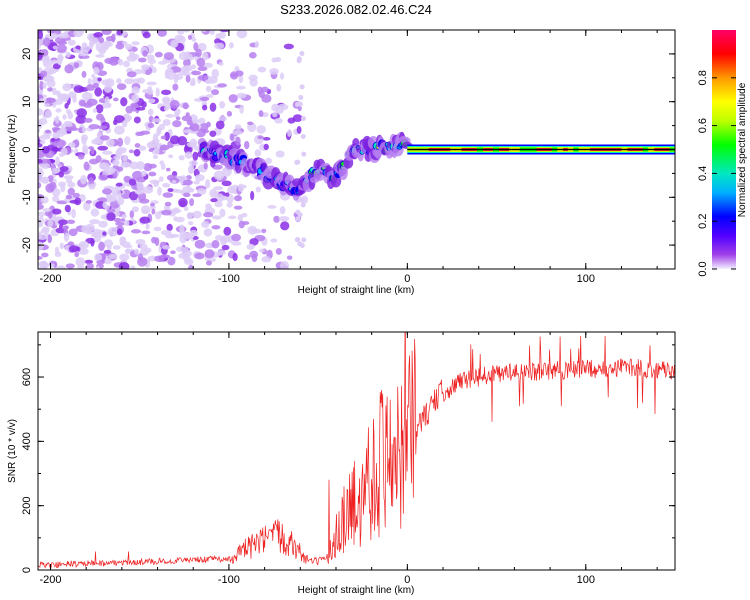 The image size is (750, 600). What do you see at coordinates (724, 149) in the screenshot?
I see `colorbar-gradient` at bounding box center [724, 149].